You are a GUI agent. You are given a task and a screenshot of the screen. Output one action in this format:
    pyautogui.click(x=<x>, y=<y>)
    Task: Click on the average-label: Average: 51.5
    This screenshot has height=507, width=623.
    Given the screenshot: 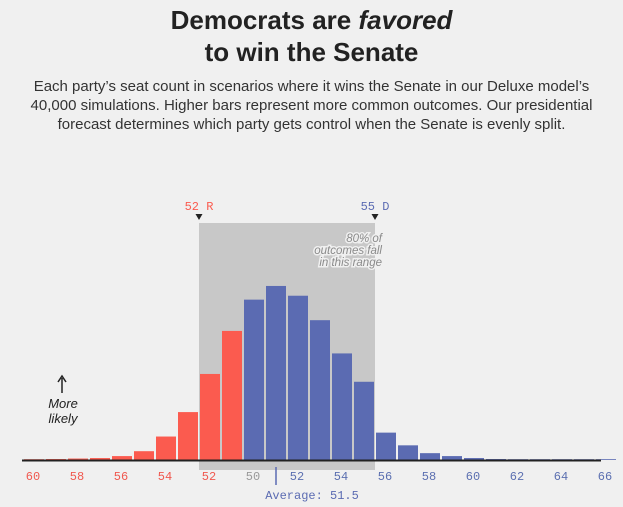 What is the action you would take?
    pyautogui.click(x=312, y=496)
    